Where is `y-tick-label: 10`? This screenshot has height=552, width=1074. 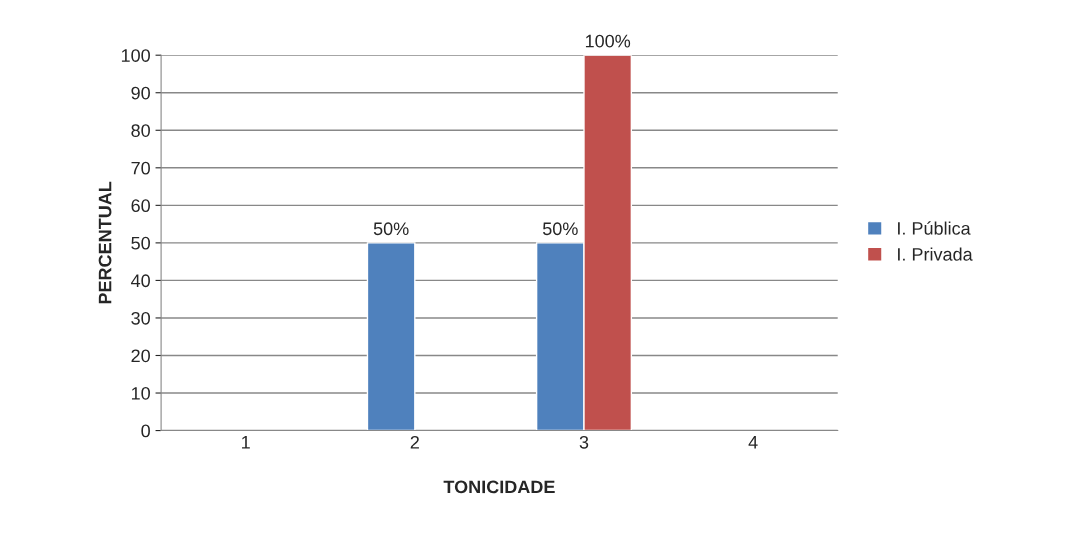 y-tick-label: 10 is located at coordinates (140, 393).